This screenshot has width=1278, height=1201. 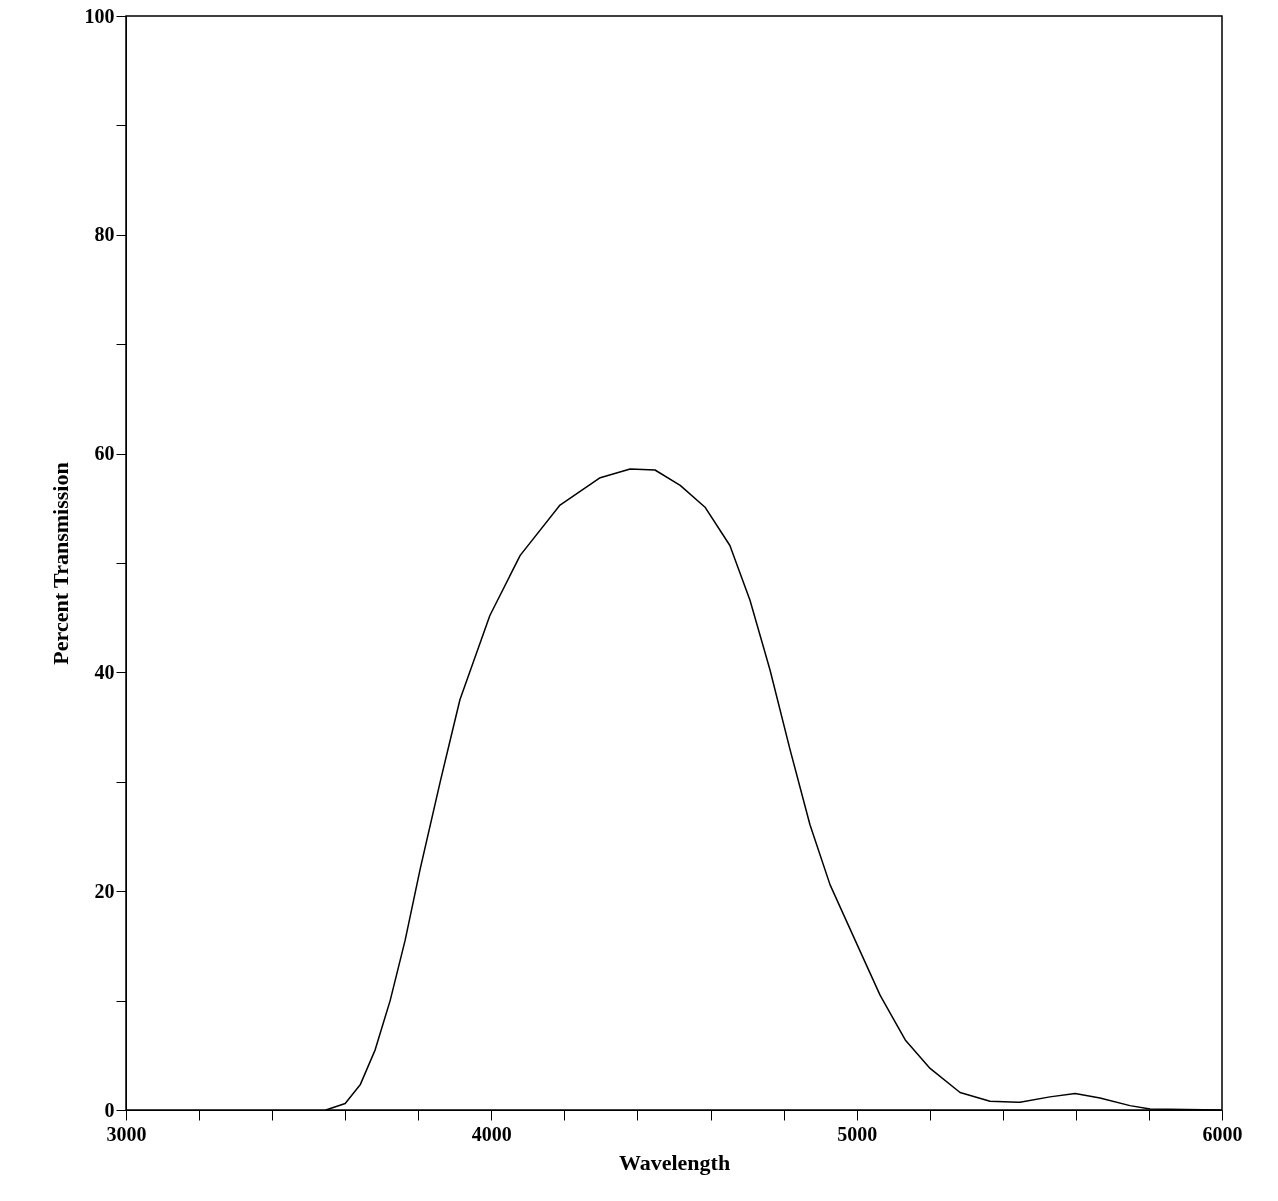 I want to click on y-axis-title: Percent Transmission, so click(x=60, y=563).